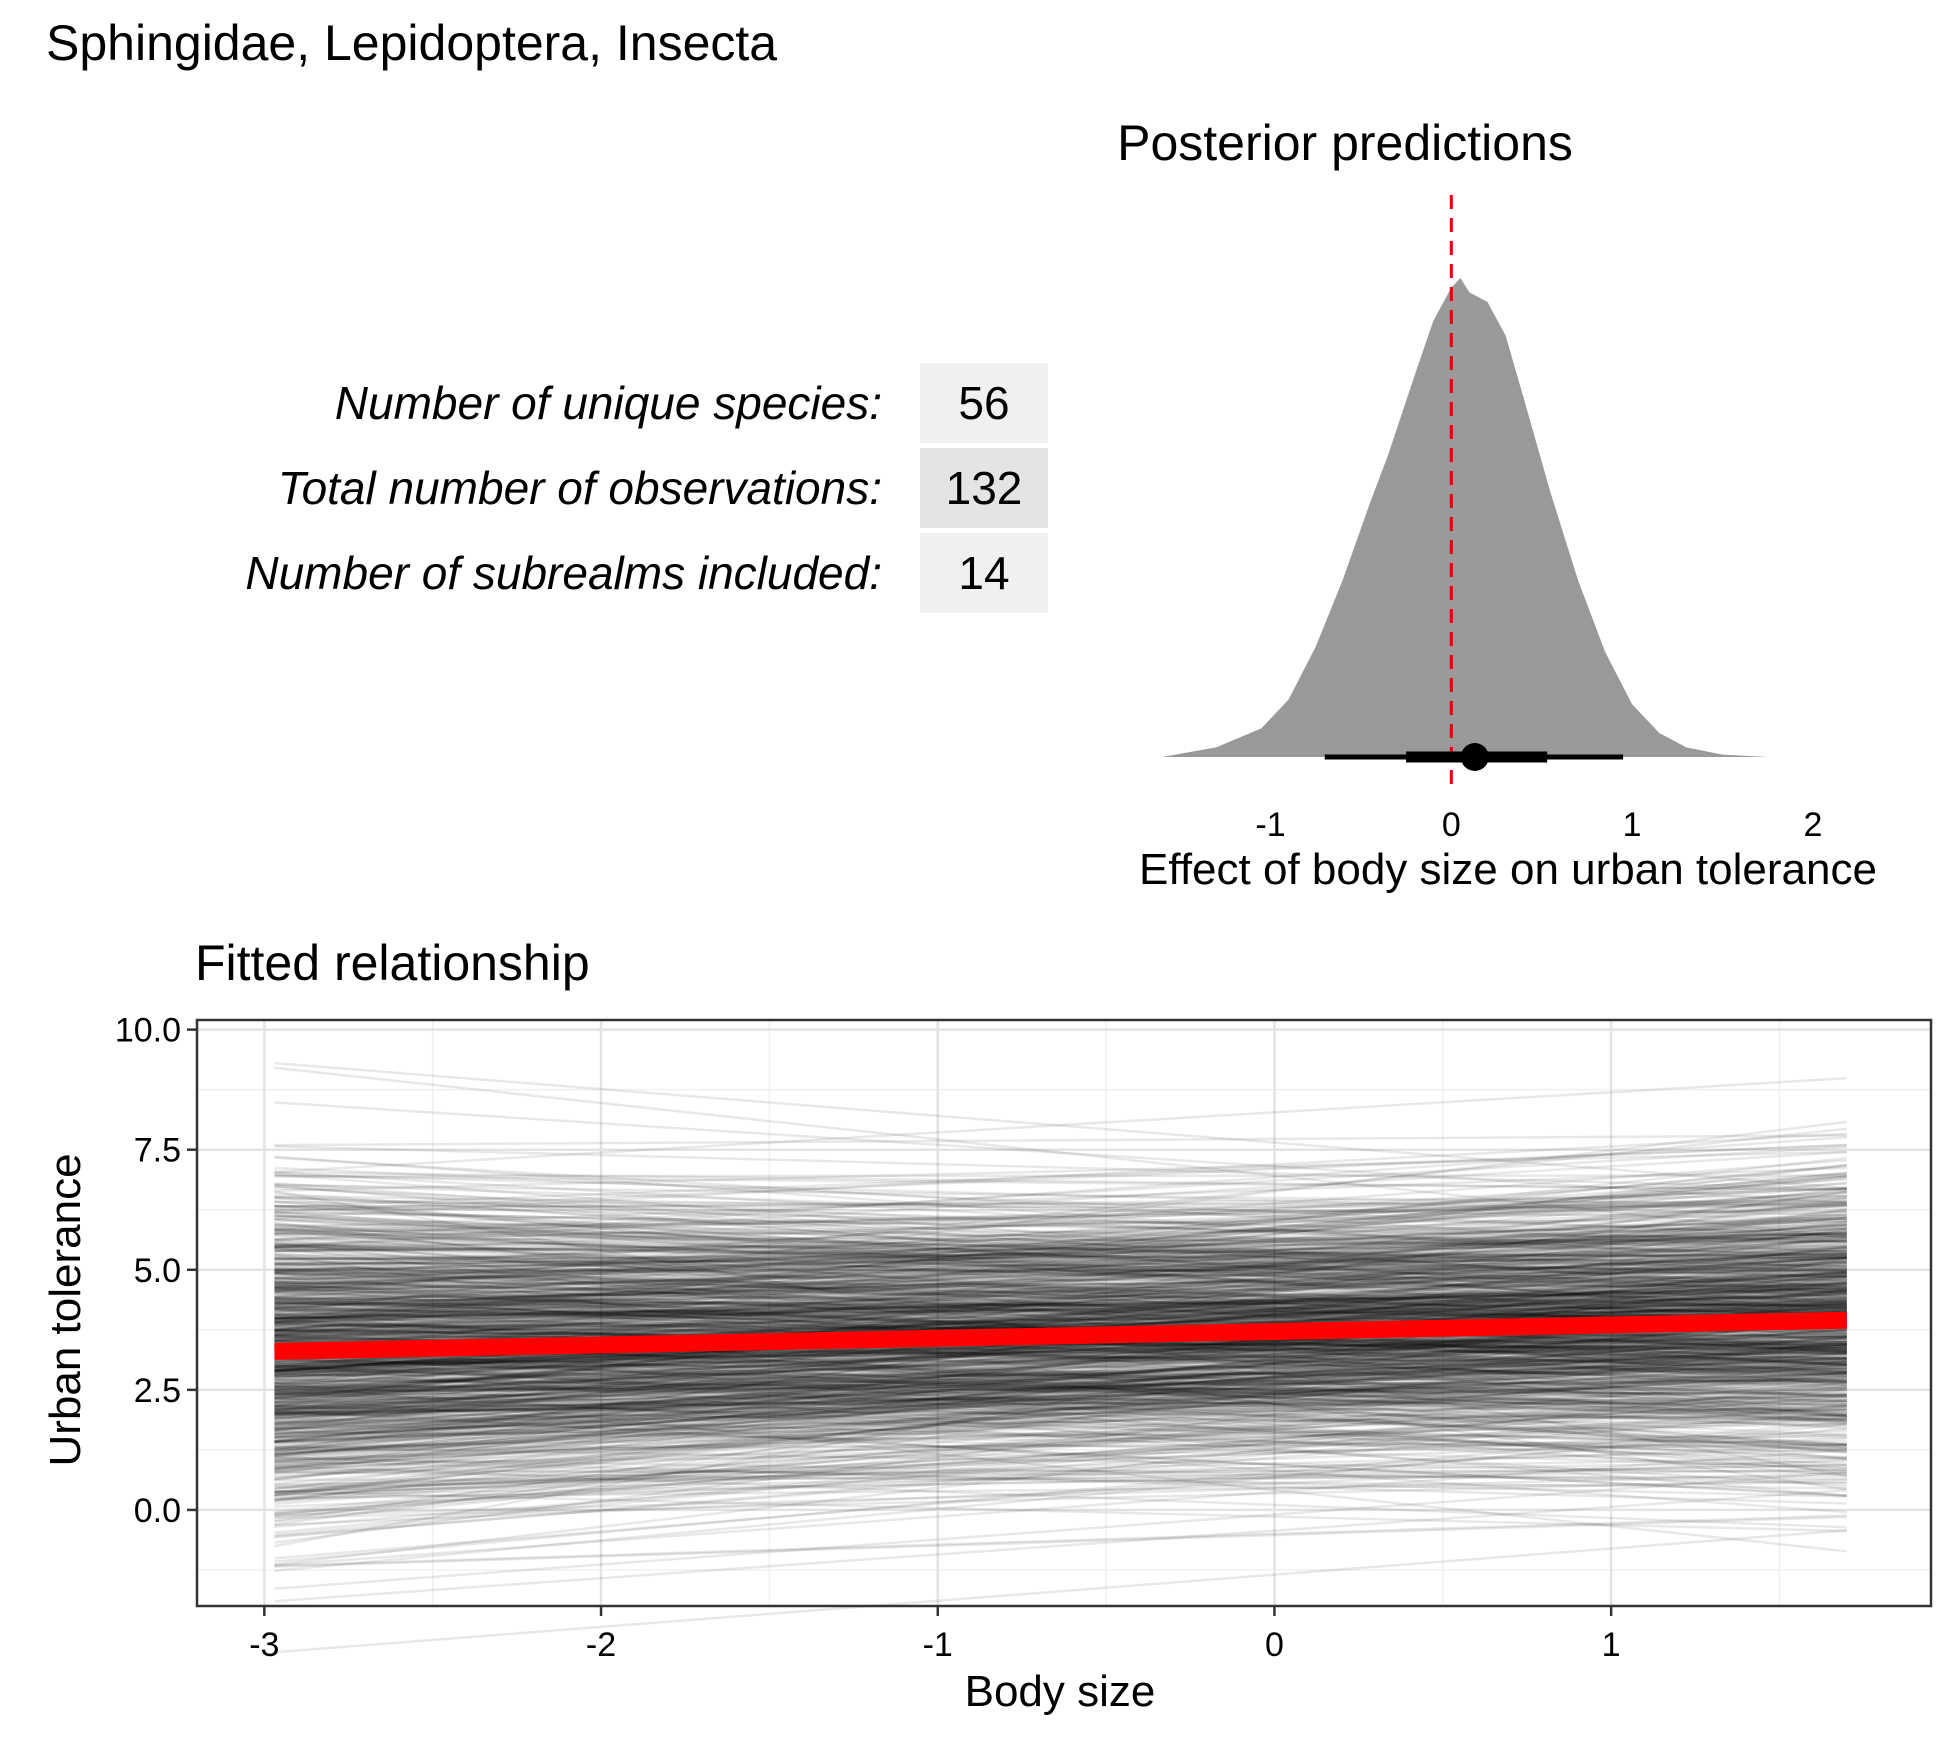  I want to click on y-tick-label: 0.0, so click(157, 1511).